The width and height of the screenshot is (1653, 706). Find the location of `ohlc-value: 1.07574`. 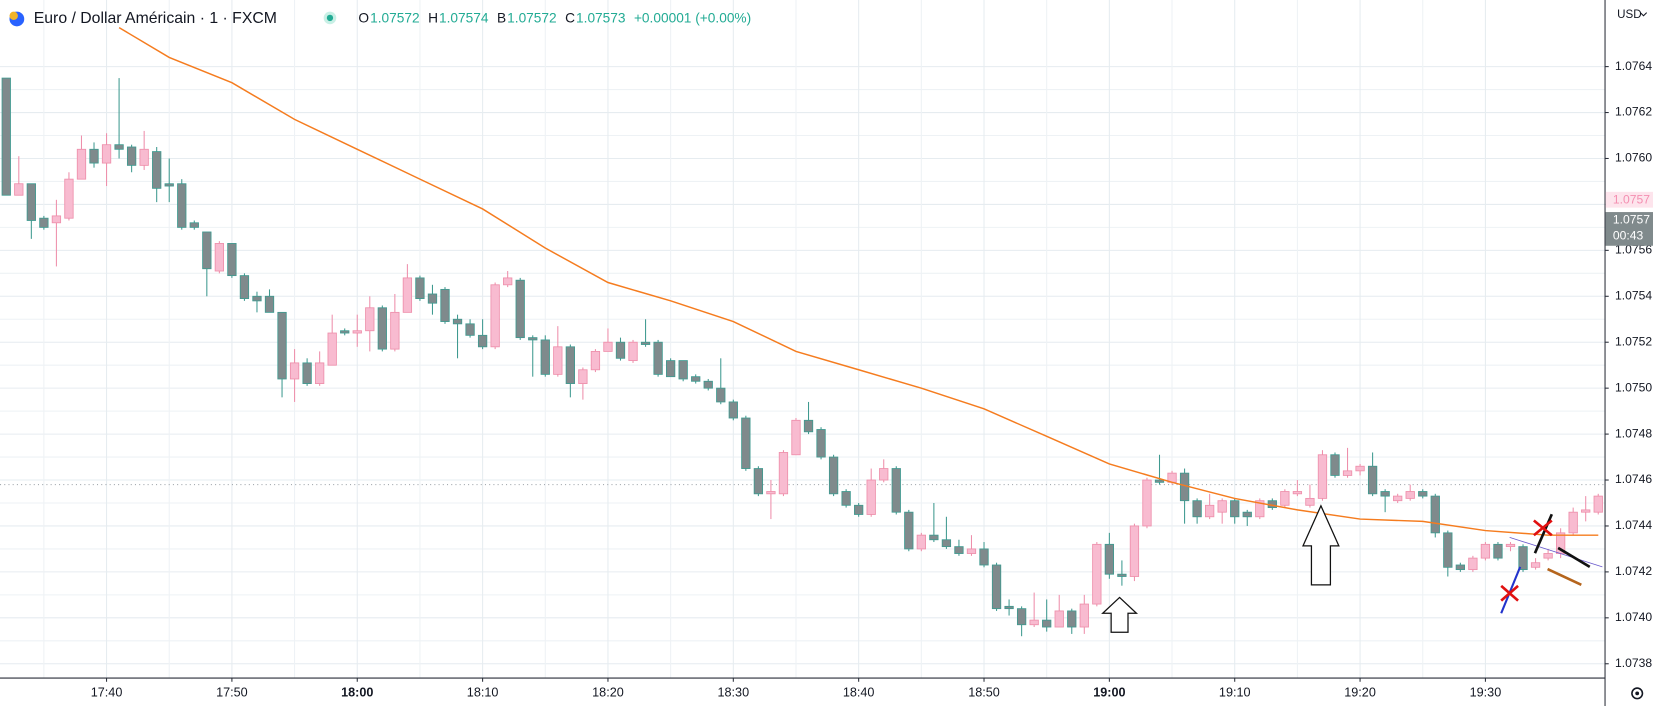

ohlc-value: 1.07574 is located at coordinates (464, 18).